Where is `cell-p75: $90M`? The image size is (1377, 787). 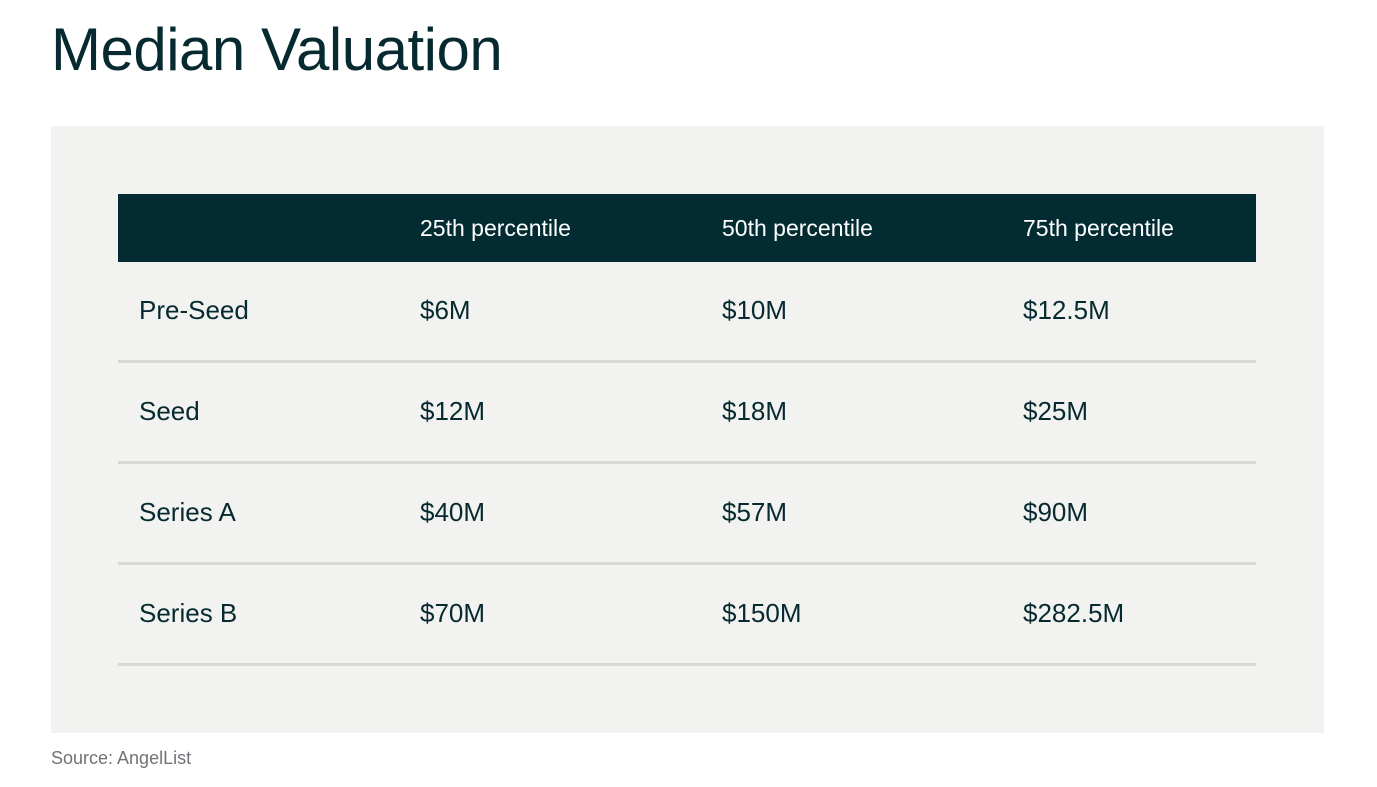 cell-p75: $90M is located at coordinates (1056, 512).